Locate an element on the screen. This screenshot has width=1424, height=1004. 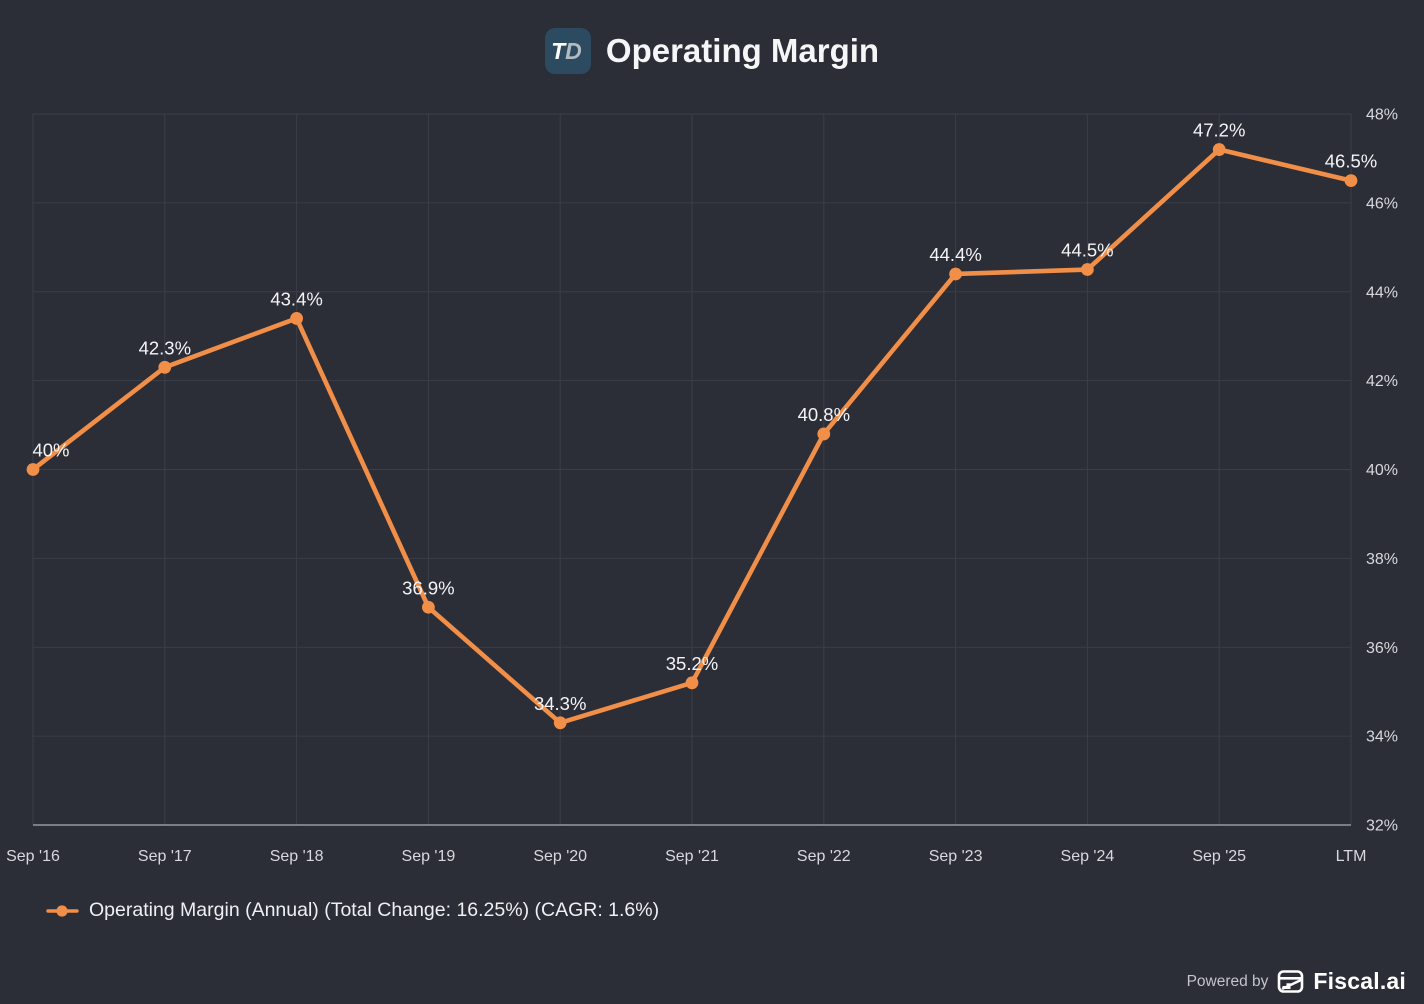
data-point-label: 44.5% is located at coordinates (1087, 250).